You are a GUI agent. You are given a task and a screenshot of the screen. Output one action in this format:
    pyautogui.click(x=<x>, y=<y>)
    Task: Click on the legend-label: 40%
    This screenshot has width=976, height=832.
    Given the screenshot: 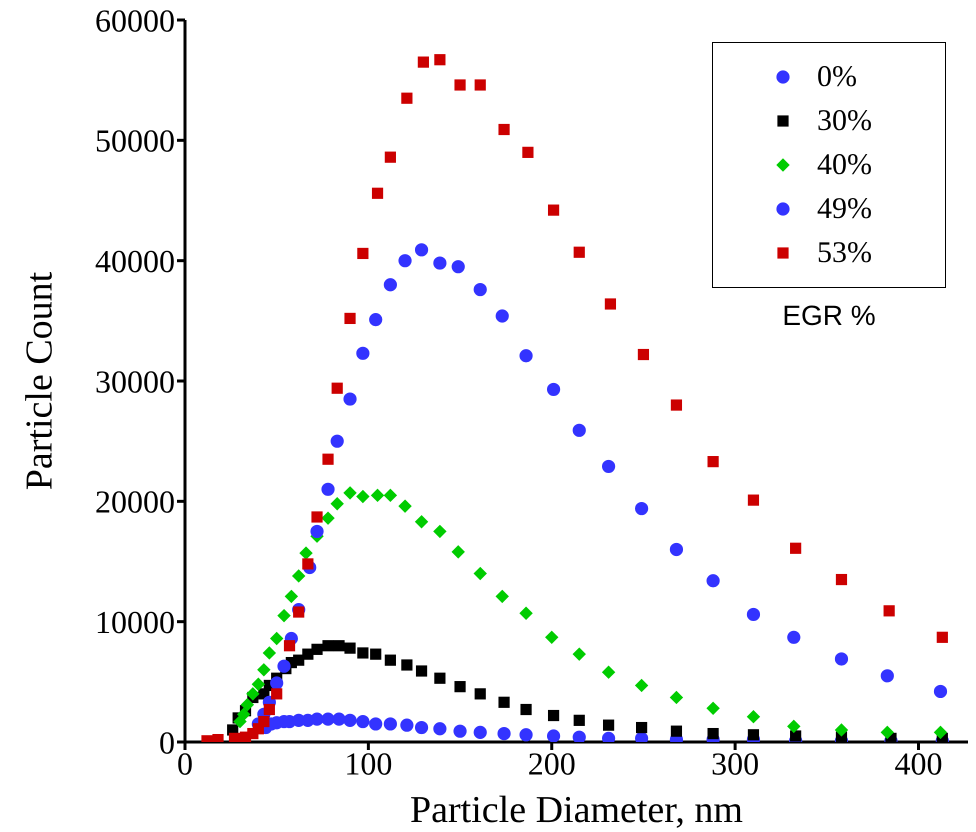 What is the action you would take?
    pyautogui.click(x=844, y=165)
    